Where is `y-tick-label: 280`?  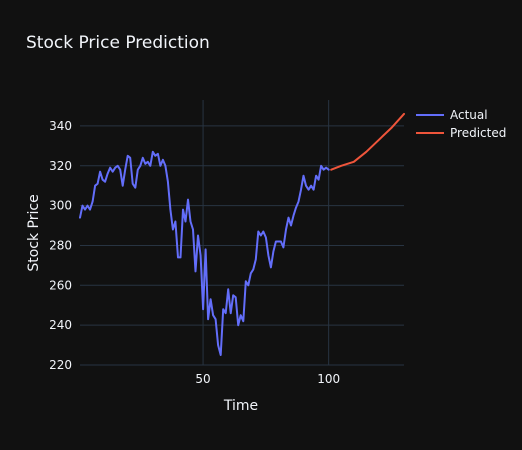 y-tick-label: 280 is located at coordinates (60, 245).